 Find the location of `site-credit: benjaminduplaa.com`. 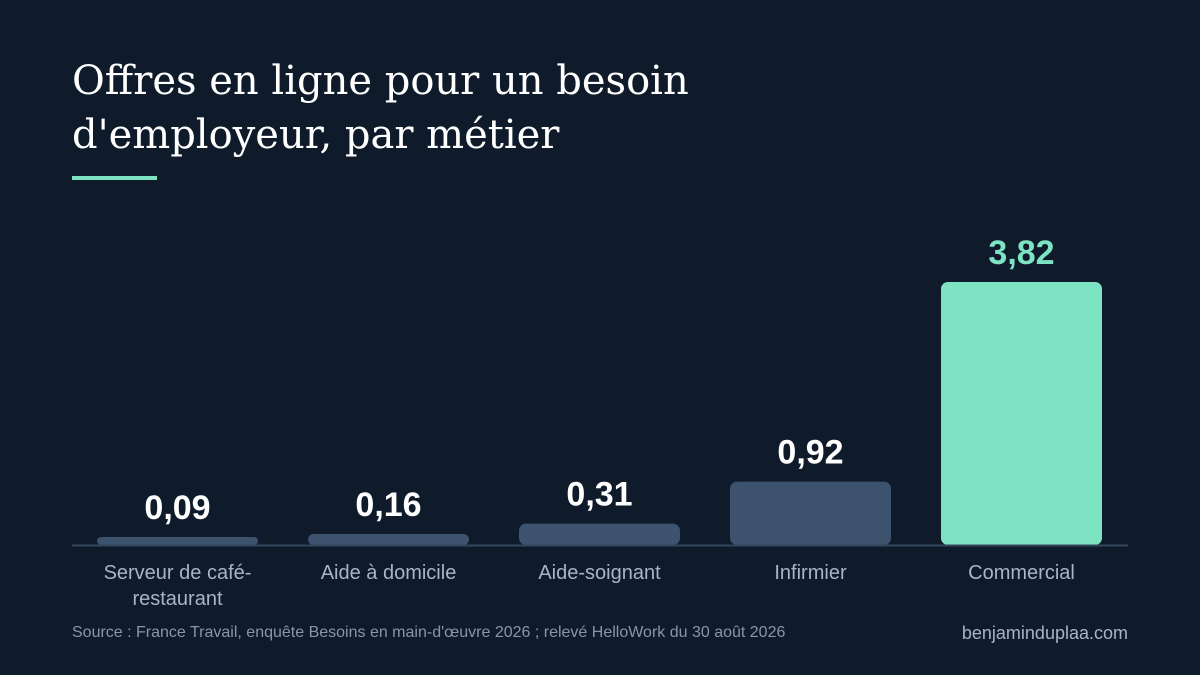

site-credit: benjaminduplaa.com is located at coordinates (1044, 633).